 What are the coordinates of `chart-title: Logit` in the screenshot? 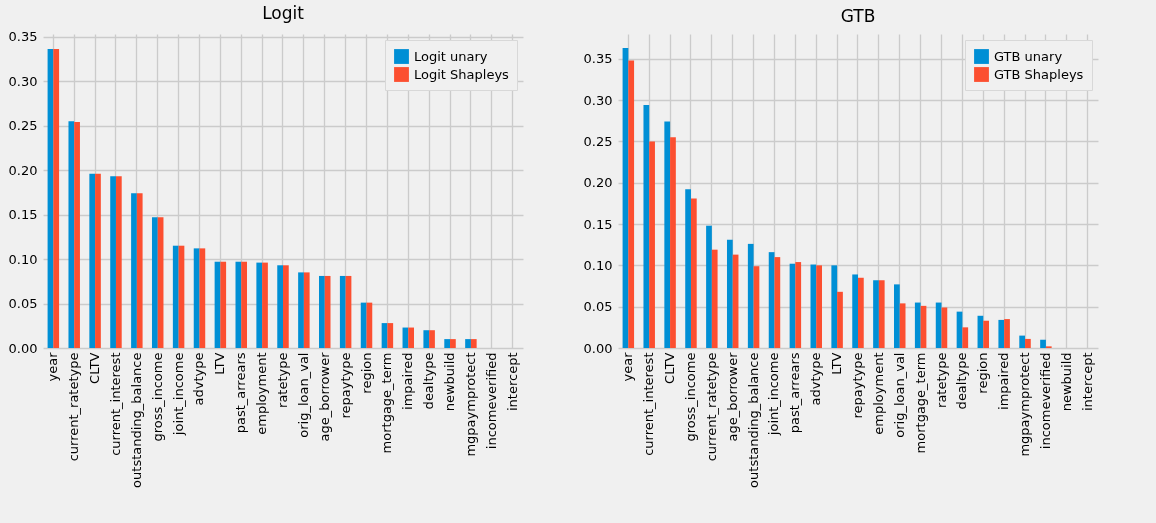 It's located at (283, 12).